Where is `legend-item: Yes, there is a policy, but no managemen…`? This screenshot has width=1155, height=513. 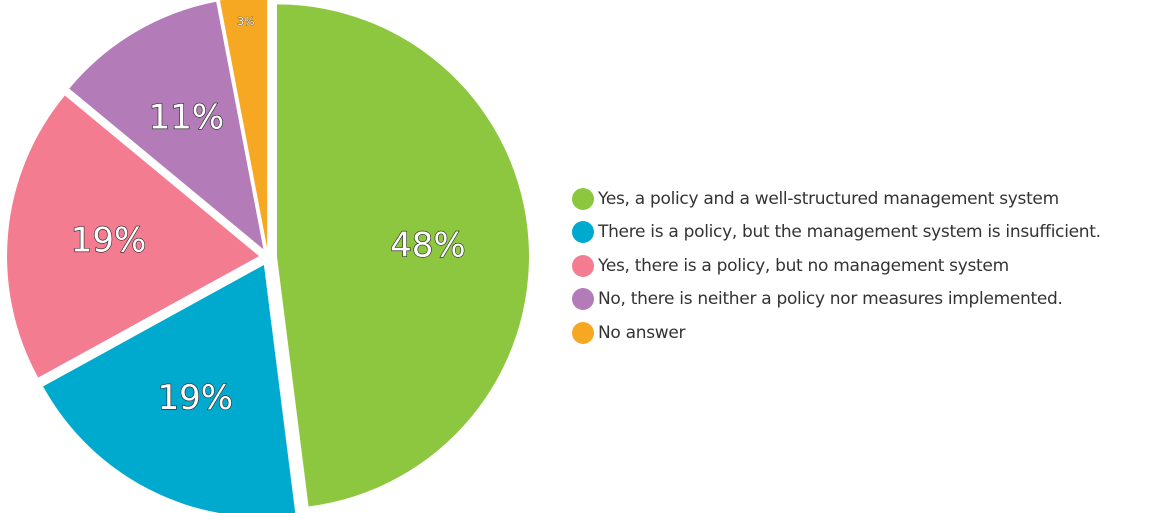
legend-item: Yes, there is a policy, but no managemen… is located at coordinates (836, 266).